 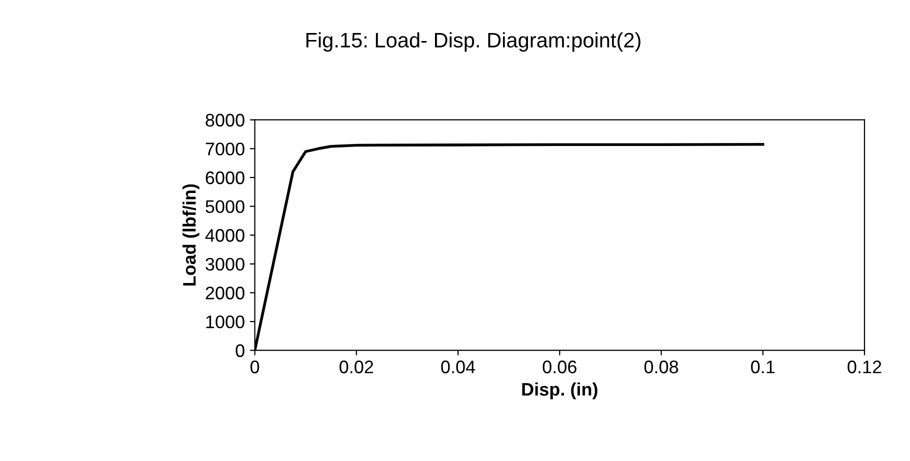 I want to click on y-tick-label: 2000, so click(x=225, y=293).